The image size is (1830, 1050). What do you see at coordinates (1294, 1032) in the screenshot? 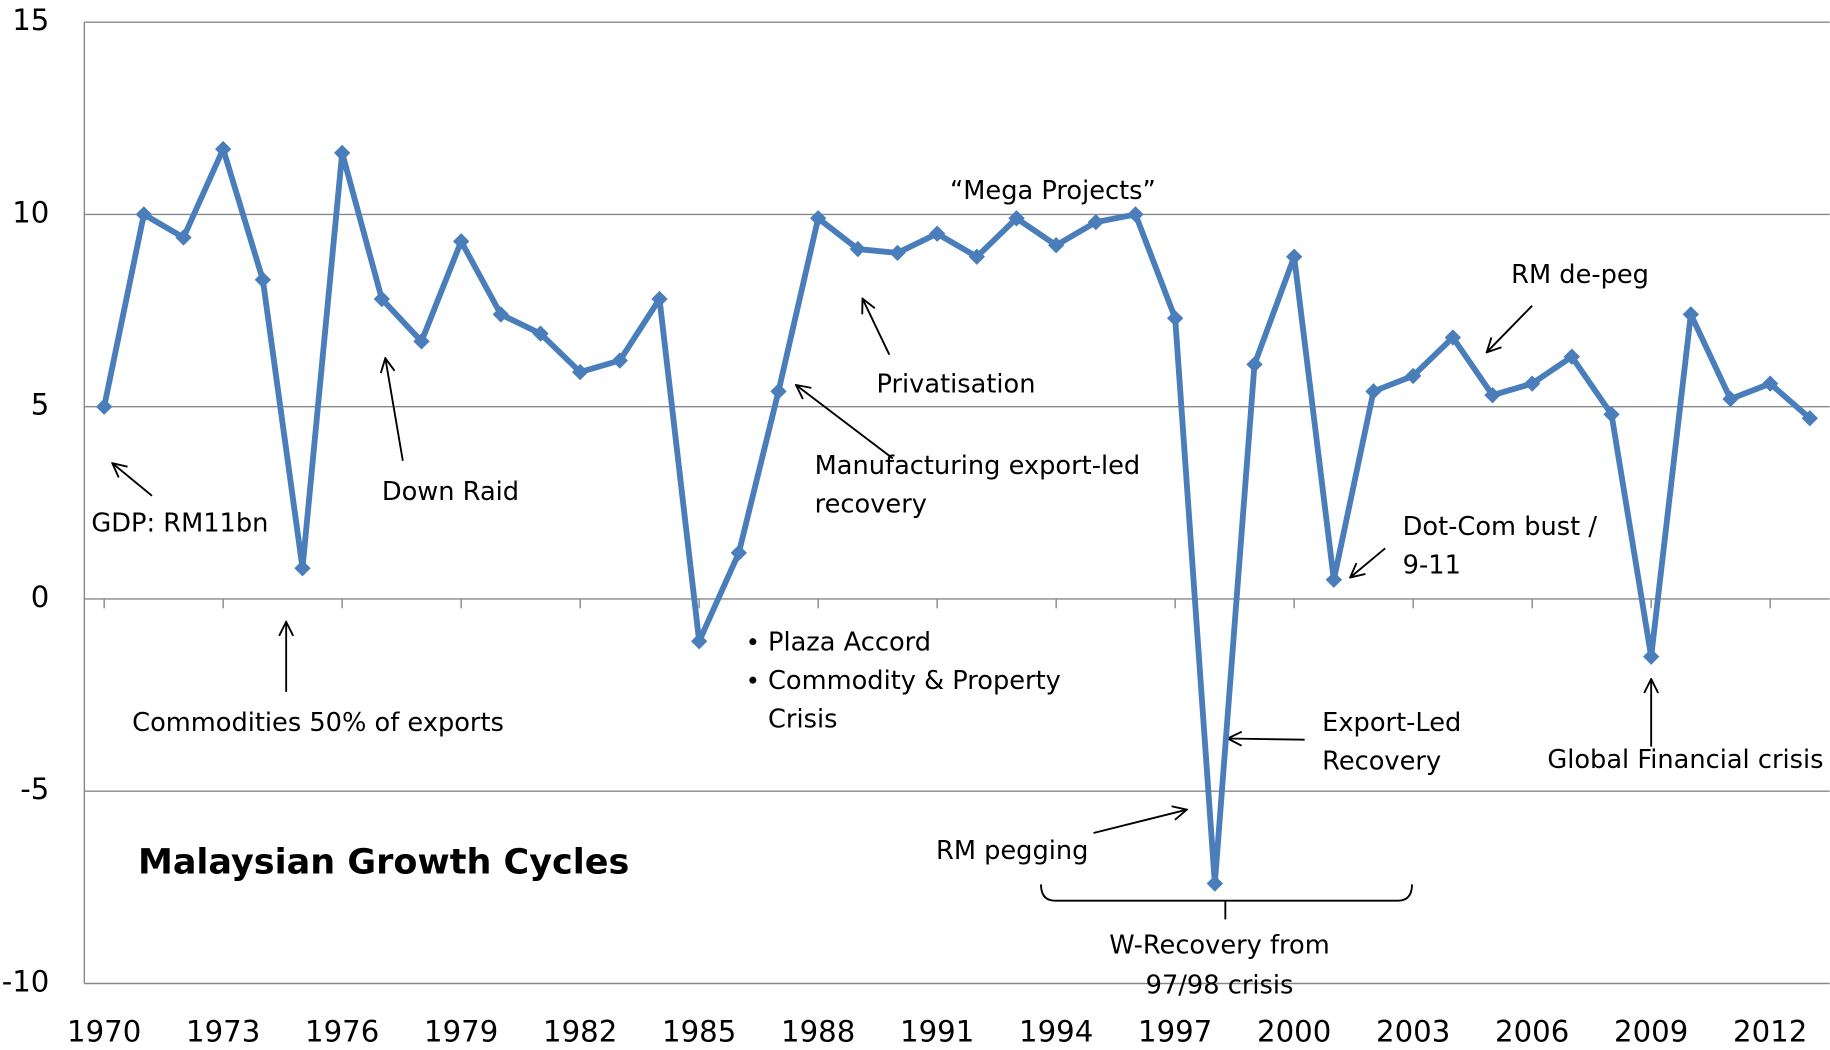
I see `x-tick-label: 2000` at bounding box center [1294, 1032].